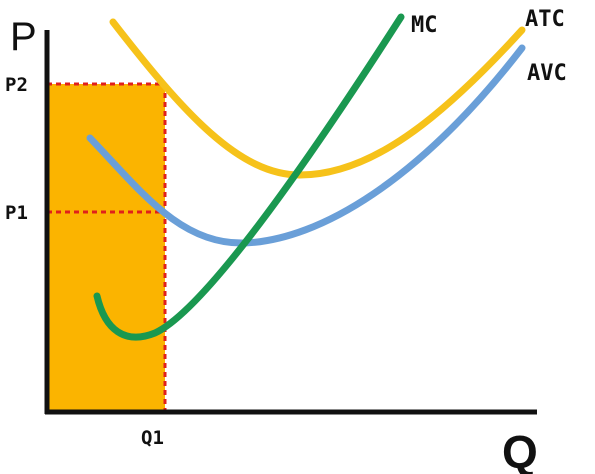 The image size is (595, 474). What do you see at coordinates (545, 19) in the screenshot?
I see `atc-label: ATC` at bounding box center [545, 19].